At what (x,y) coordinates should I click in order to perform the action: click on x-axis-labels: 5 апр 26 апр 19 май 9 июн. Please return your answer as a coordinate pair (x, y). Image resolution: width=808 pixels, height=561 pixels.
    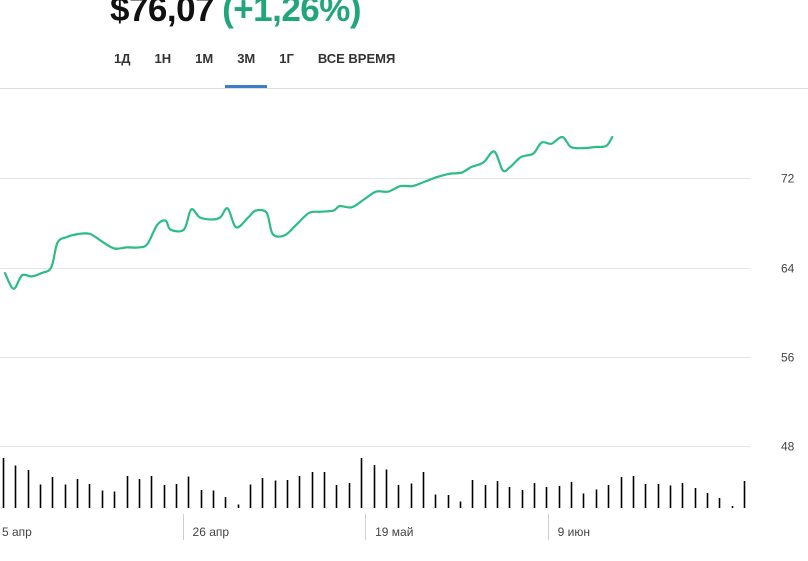
    Looking at the image, I should click on (296, 532).